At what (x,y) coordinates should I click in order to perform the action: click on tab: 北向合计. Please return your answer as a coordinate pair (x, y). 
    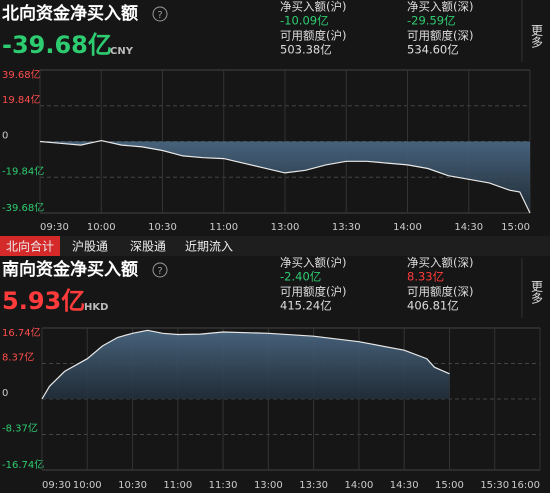
    Looking at the image, I should click on (30, 246).